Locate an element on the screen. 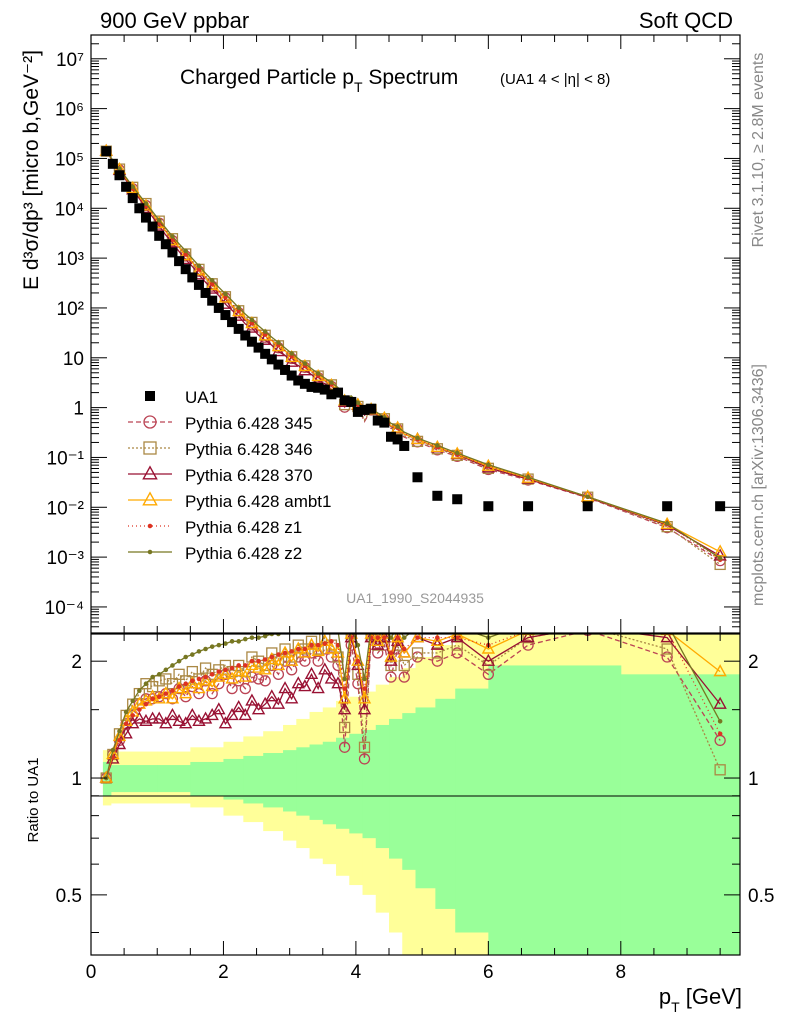 This screenshot has height=1024, width=786. top-y-tick-label: 10 is located at coordinates (73, 359).